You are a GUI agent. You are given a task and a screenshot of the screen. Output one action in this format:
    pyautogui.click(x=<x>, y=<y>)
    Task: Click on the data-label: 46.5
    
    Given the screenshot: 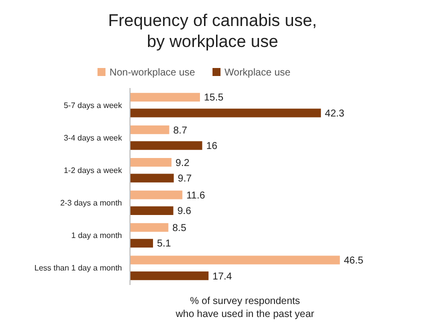 What is the action you would take?
    pyautogui.click(x=354, y=261)
    